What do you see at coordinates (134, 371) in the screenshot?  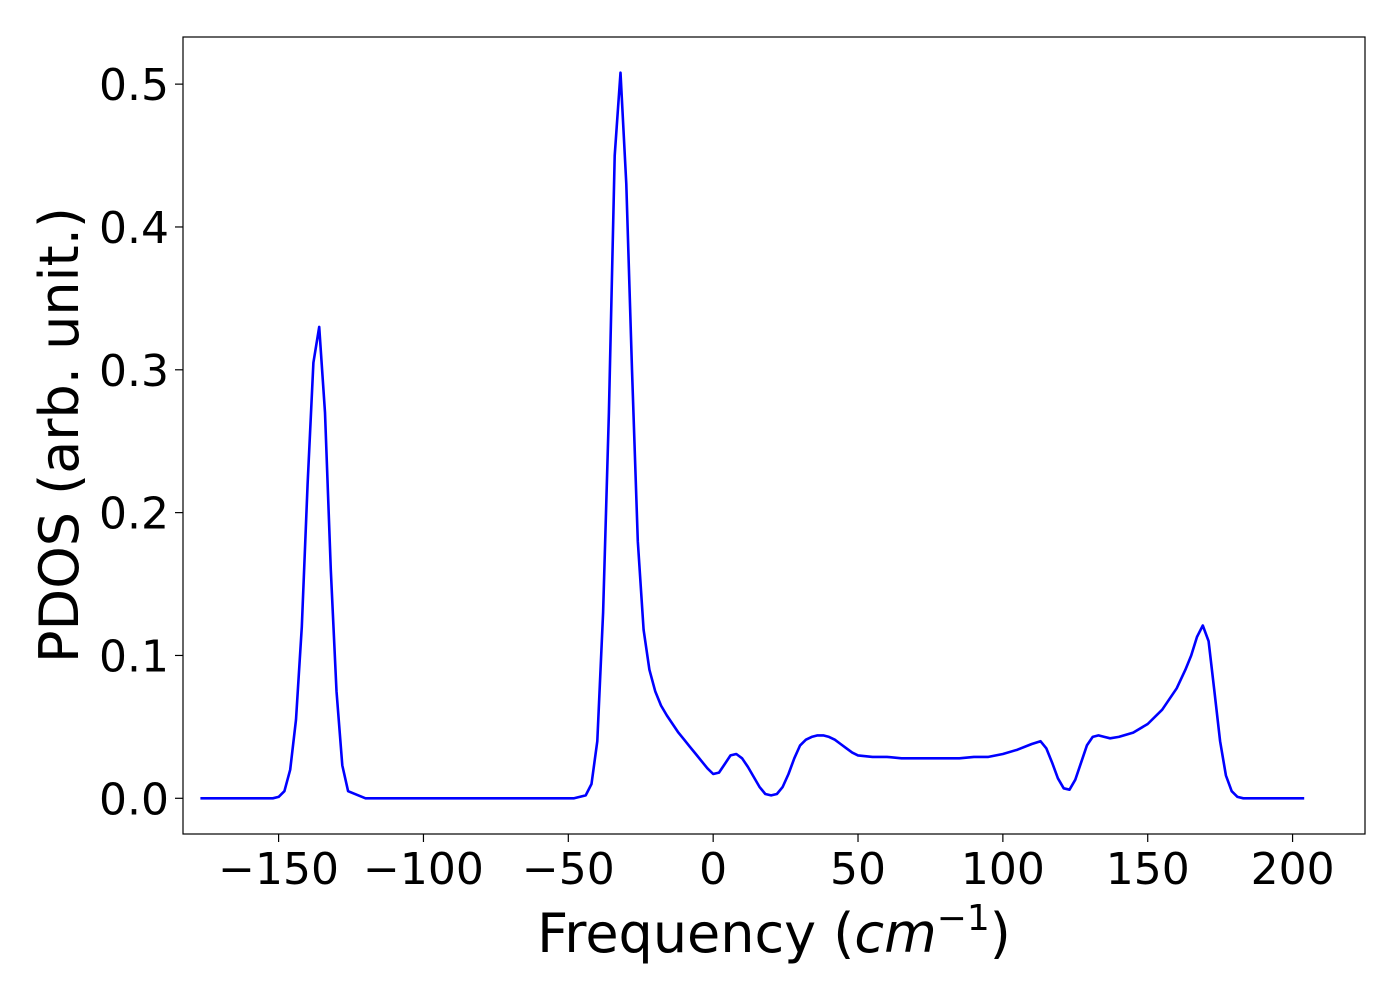 I see `y-tick-label: 0.3` at bounding box center [134, 371].